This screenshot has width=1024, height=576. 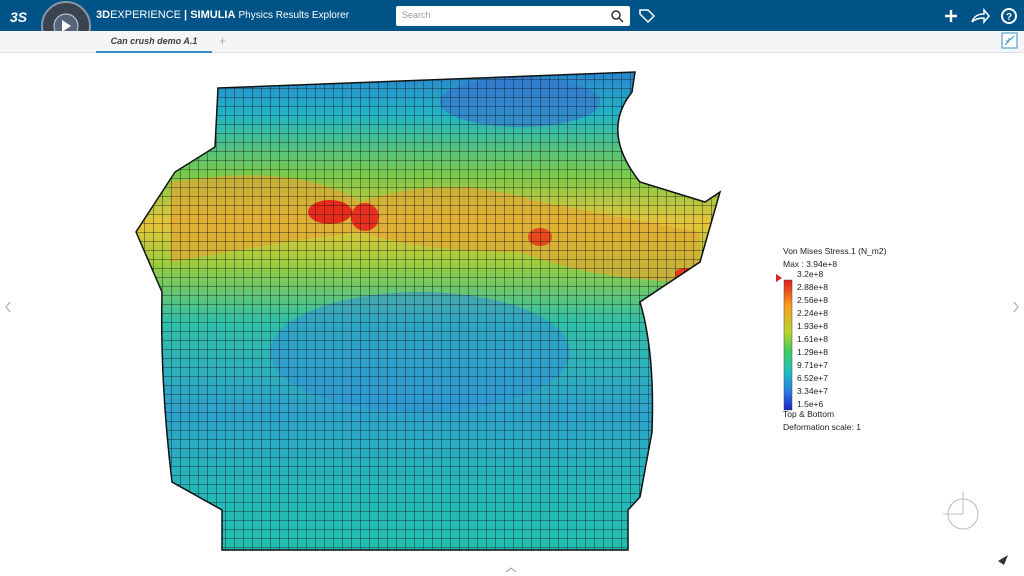 I want to click on search-box: Search, so click(x=513, y=16).